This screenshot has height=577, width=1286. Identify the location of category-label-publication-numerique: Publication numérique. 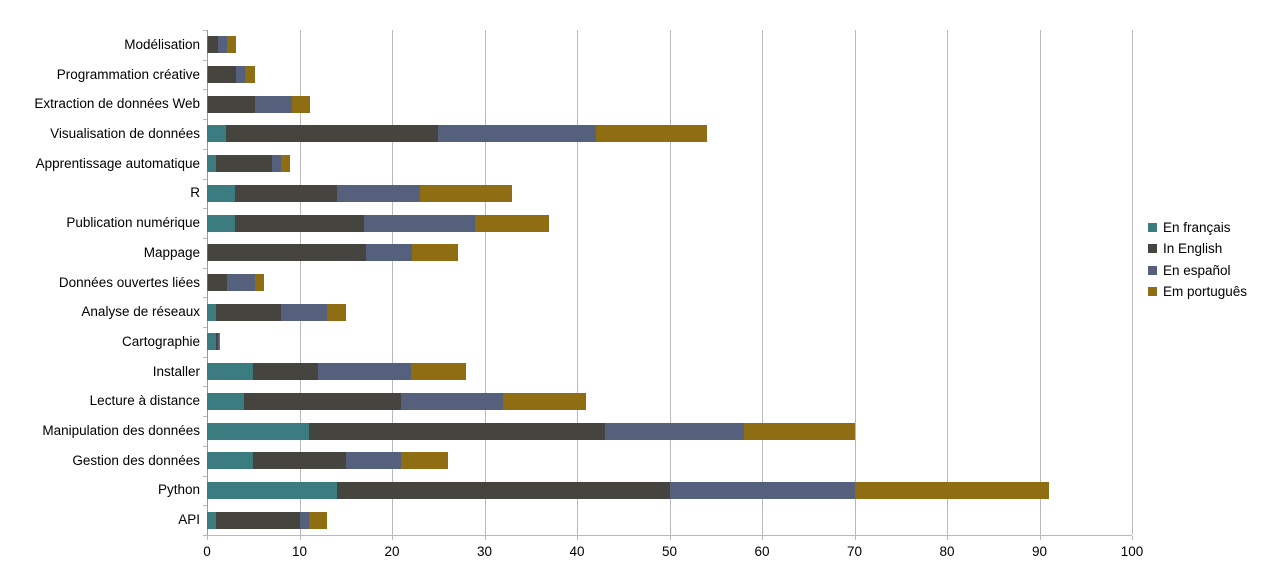
(133, 223).